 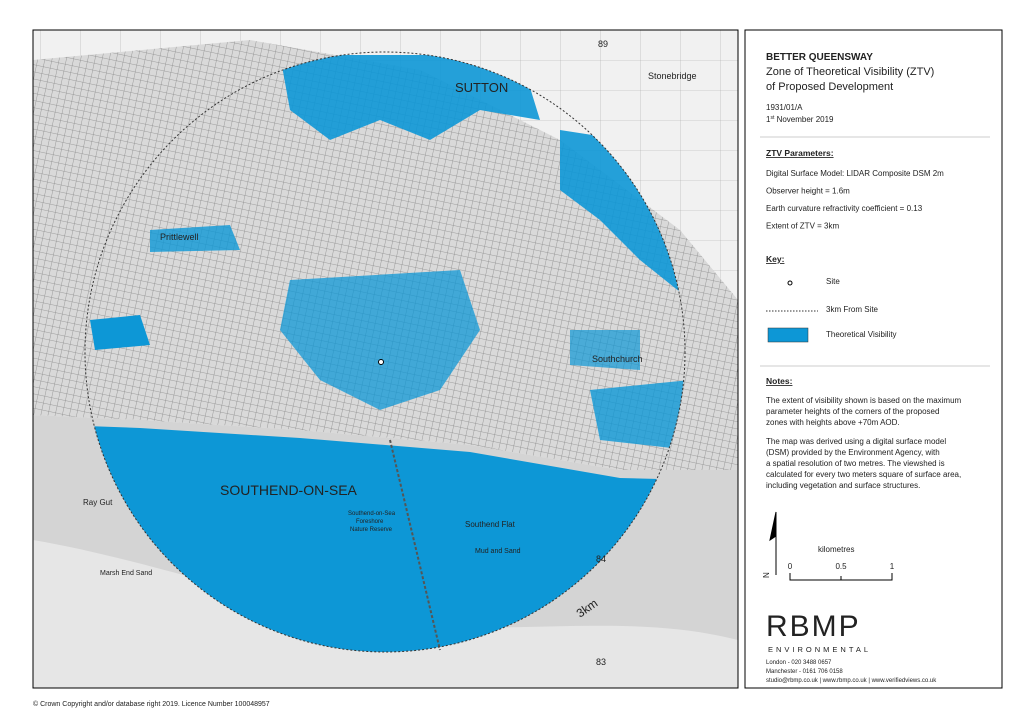 What do you see at coordinates (829, 87) in the screenshot?
I see `subtitle: of Proposed Development` at bounding box center [829, 87].